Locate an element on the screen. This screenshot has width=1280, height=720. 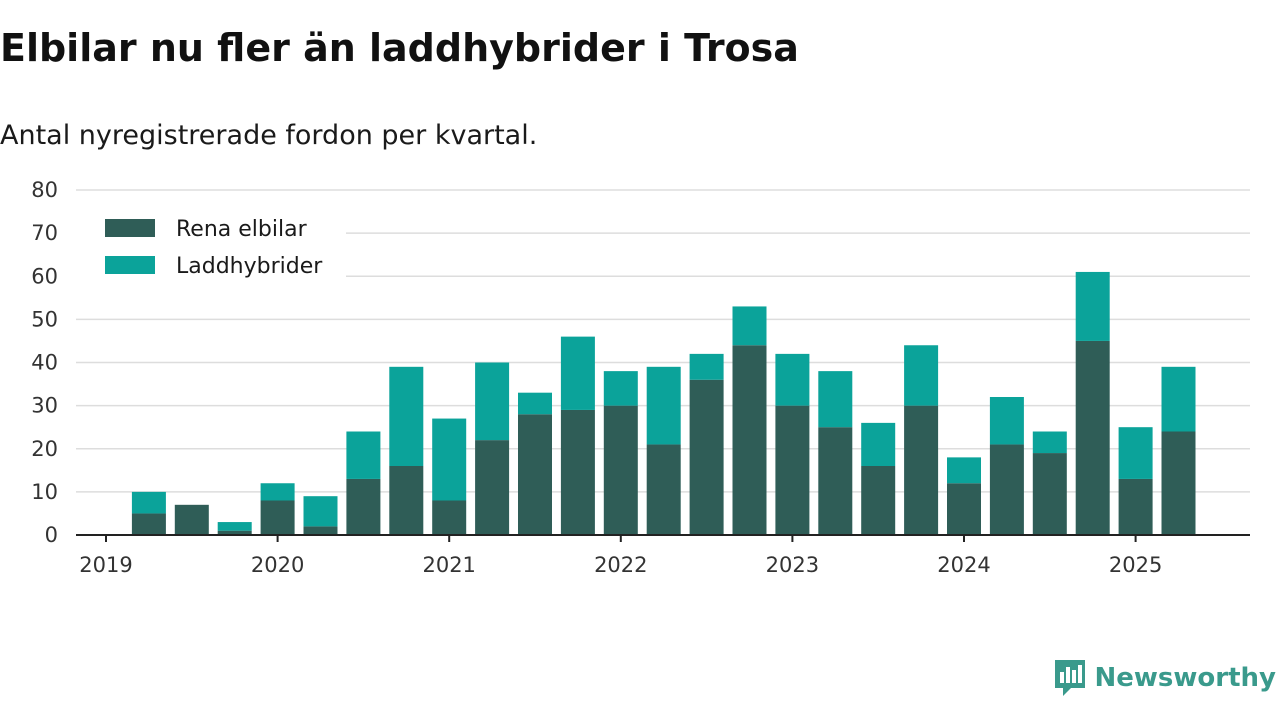
y-tick-label: 30 is located at coordinates (44, 406).